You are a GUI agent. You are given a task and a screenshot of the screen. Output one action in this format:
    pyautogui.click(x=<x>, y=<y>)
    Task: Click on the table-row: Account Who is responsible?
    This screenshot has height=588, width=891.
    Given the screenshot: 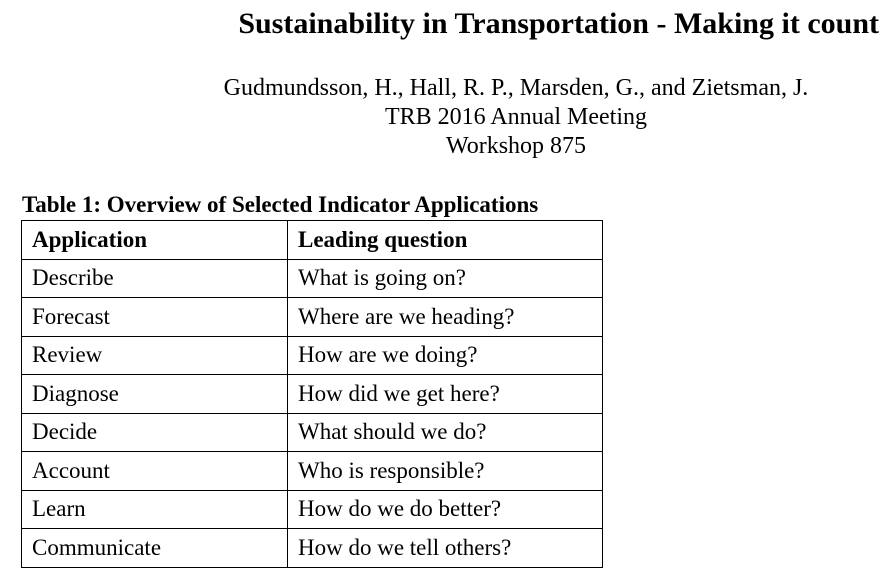 What is the action you would take?
    pyautogui.click(x=312, y=471)
    